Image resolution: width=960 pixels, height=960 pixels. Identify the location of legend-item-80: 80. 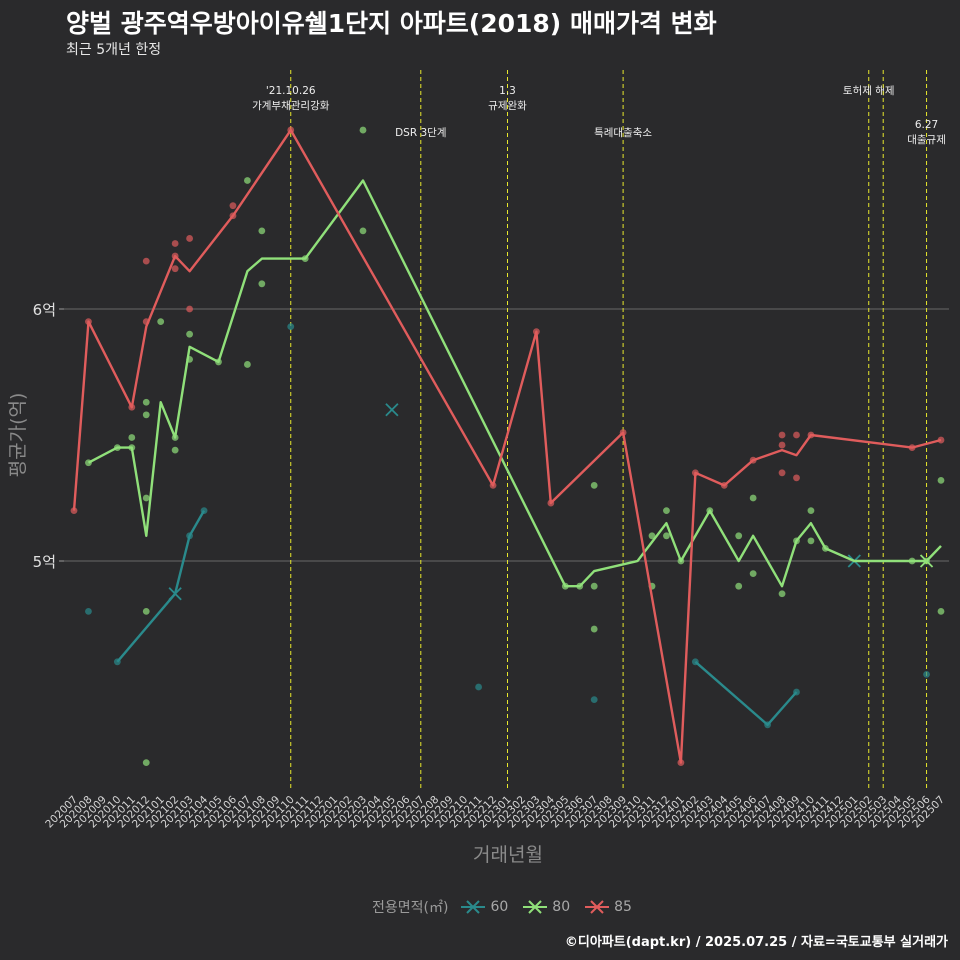
(545, 907).